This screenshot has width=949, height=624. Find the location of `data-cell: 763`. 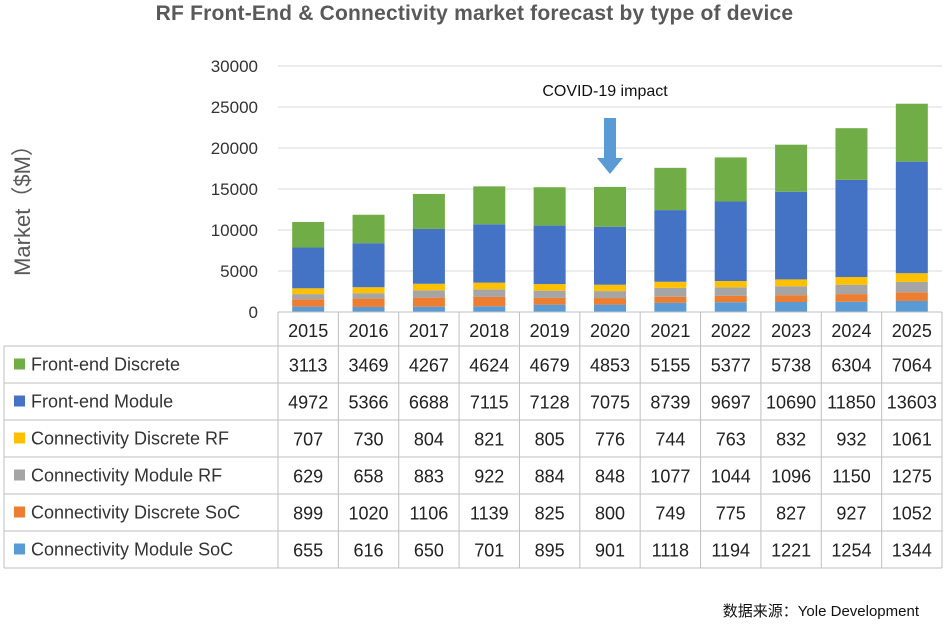

data-cell: 763 is located at coordinates (731, 440).